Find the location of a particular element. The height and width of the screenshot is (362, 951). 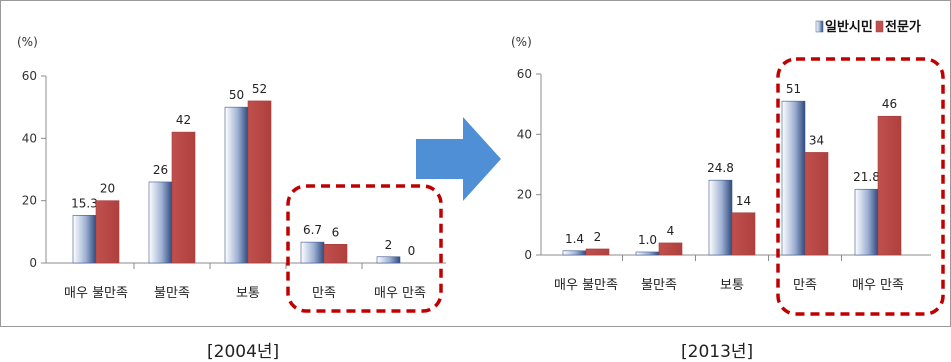

data-label: 42 is located at coordinates (183, 120).